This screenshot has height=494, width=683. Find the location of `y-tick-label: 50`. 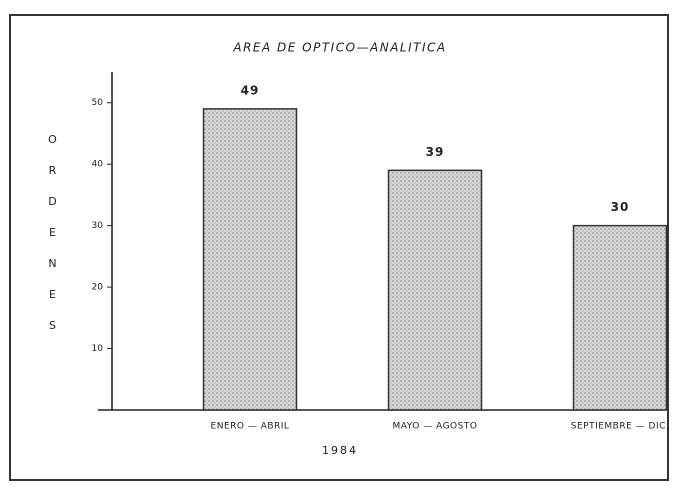

y-tick-label: 50 is located at coordinates (98, 103).